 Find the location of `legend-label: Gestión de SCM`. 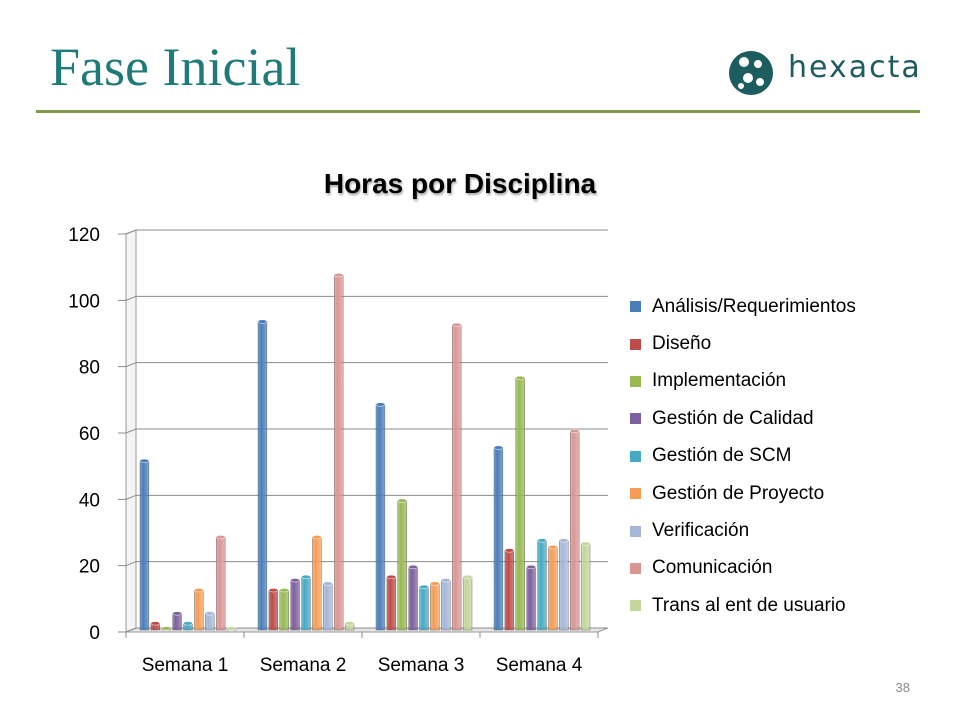

legend-label: Gestión de SCM is located at coordinates (722, 456).